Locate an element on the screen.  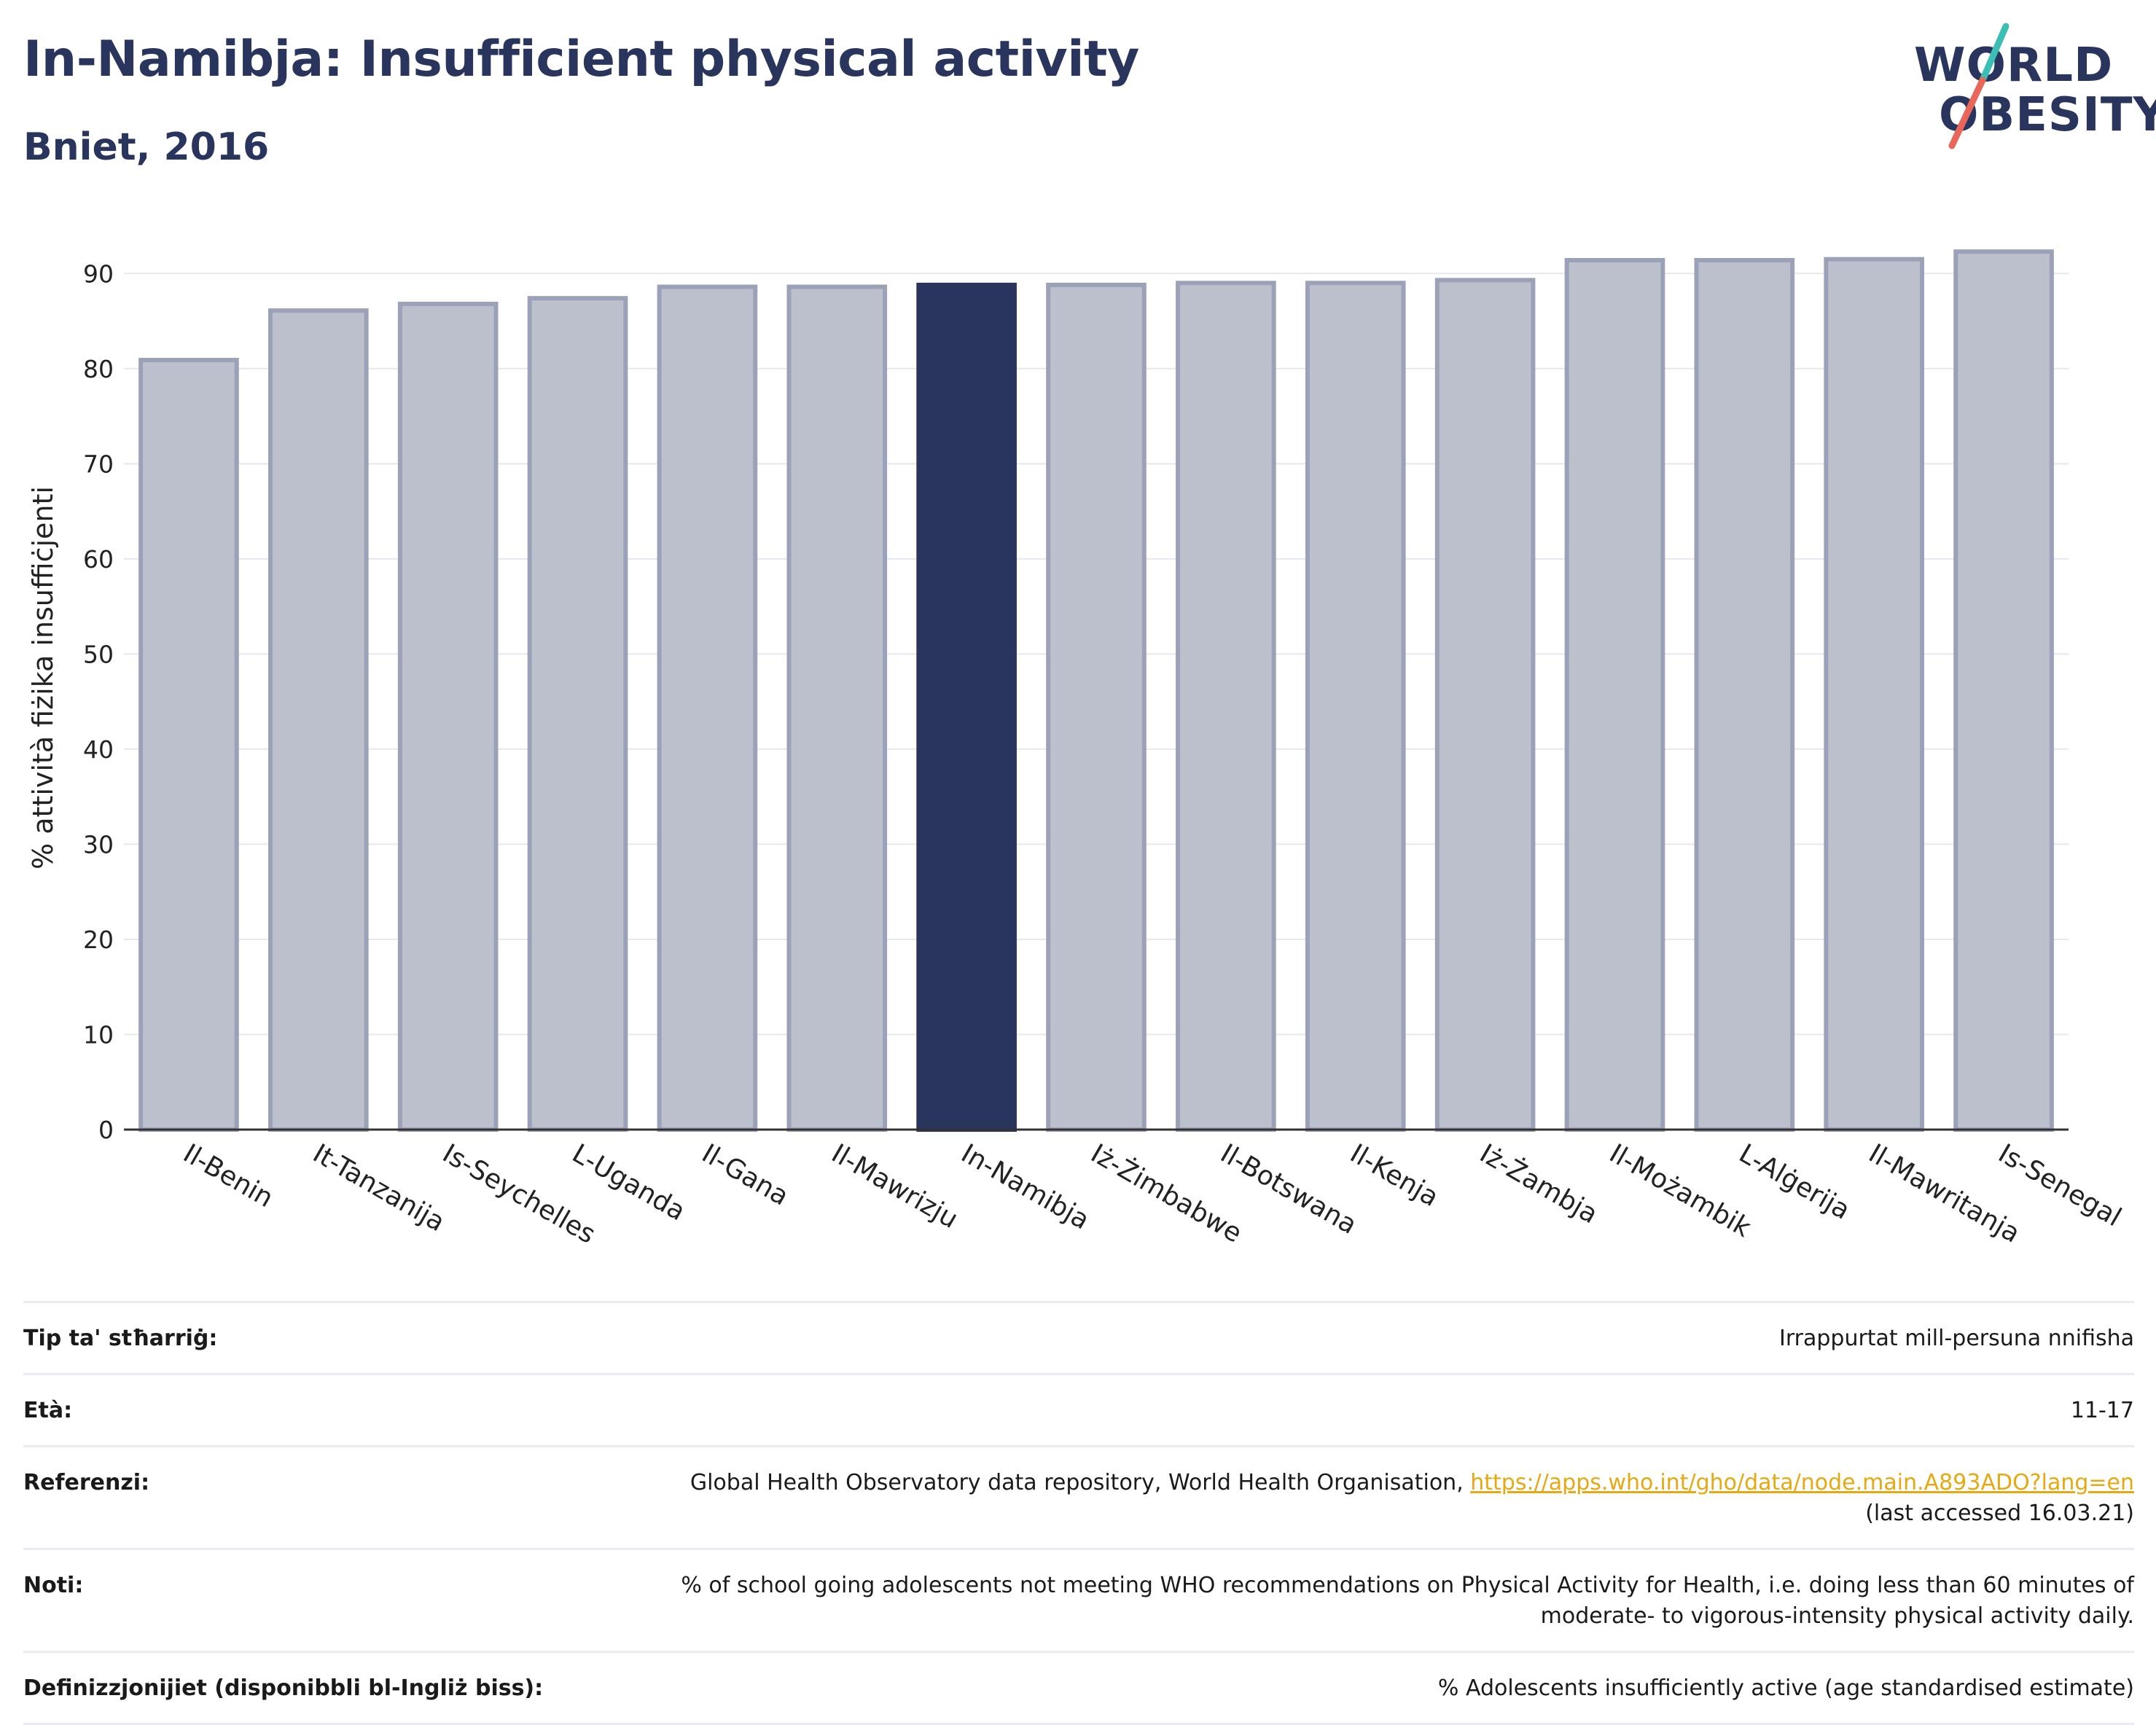
world-obesity-logo: WORLD OBESITY is located at coordinates (2030, 86).